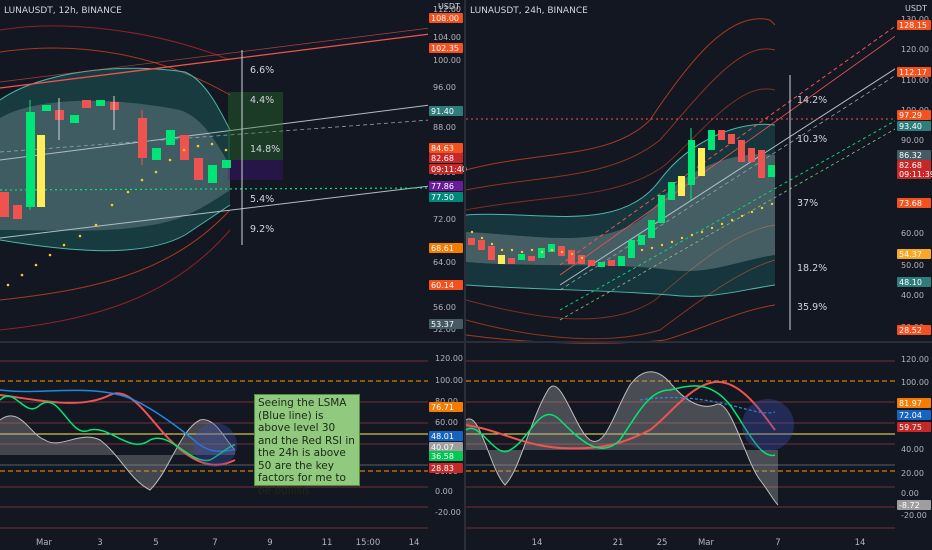 Image resolution: width=932 pixels, height=550 pixels. Describe the element at coordinates (115, 157) in the screenshot. I see `left-candles` at that location.